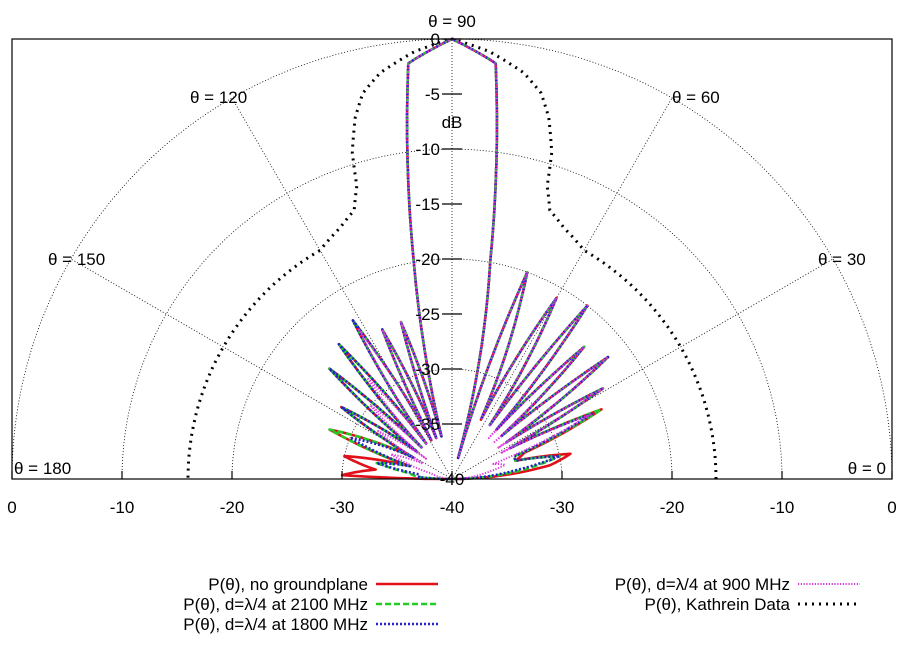 The image size is (904, 648). What do you see at coordinates (867, 468) in the screenshot?
I see `angle-label-0: θ = 0` at bounding box center [867, 468].